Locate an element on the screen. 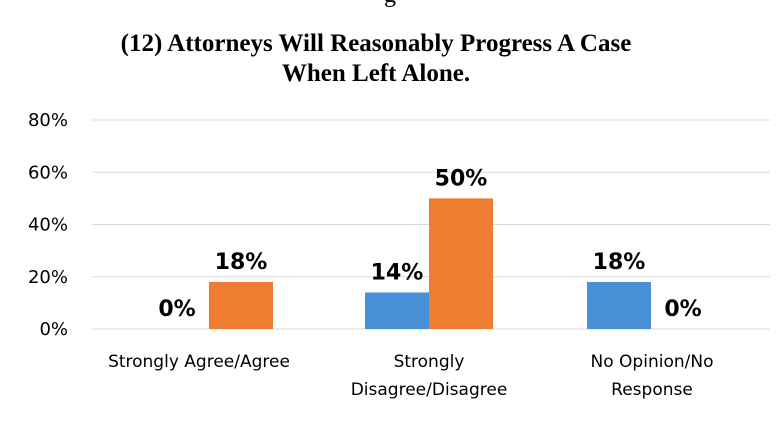  y-tick-label: 80% is located at coordinates (48, 120).